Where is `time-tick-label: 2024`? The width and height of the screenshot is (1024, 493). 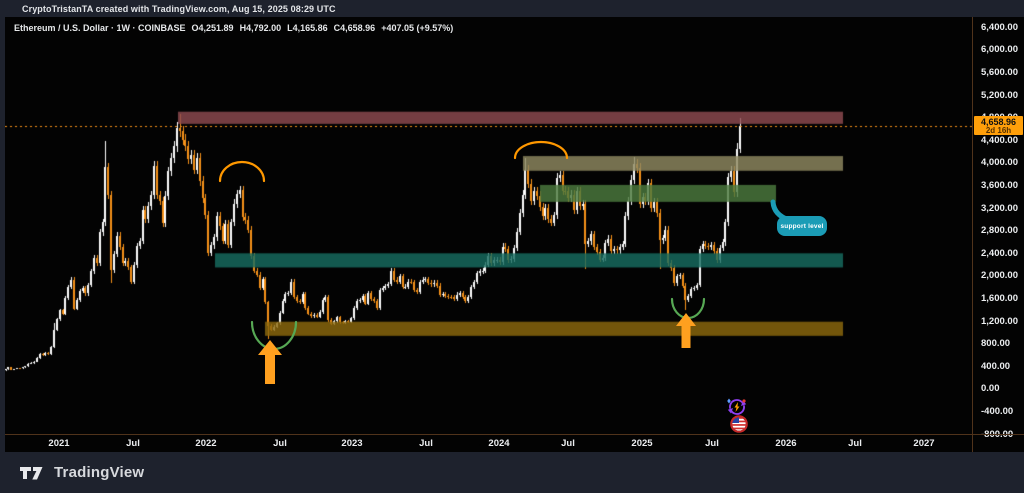
time-tick-label: 2024 is located at coordinates (499, 443).